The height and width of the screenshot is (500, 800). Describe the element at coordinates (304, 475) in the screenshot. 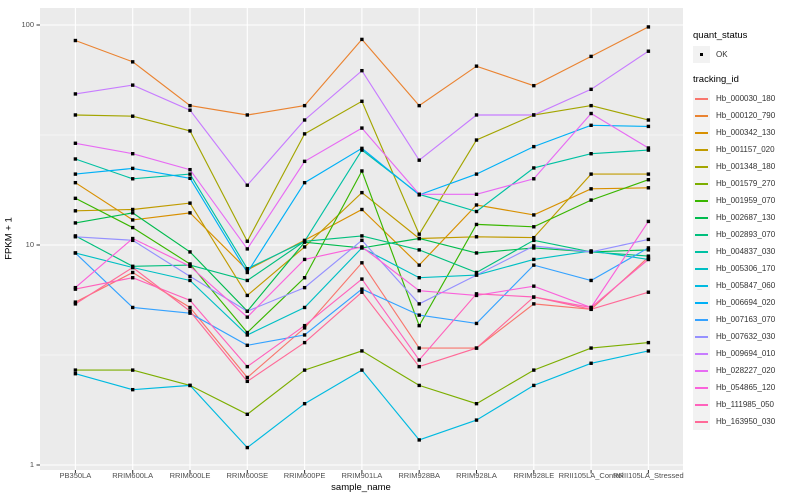

I see `x-tick-label-RRIM600PE: RRIM600PE` at that location.